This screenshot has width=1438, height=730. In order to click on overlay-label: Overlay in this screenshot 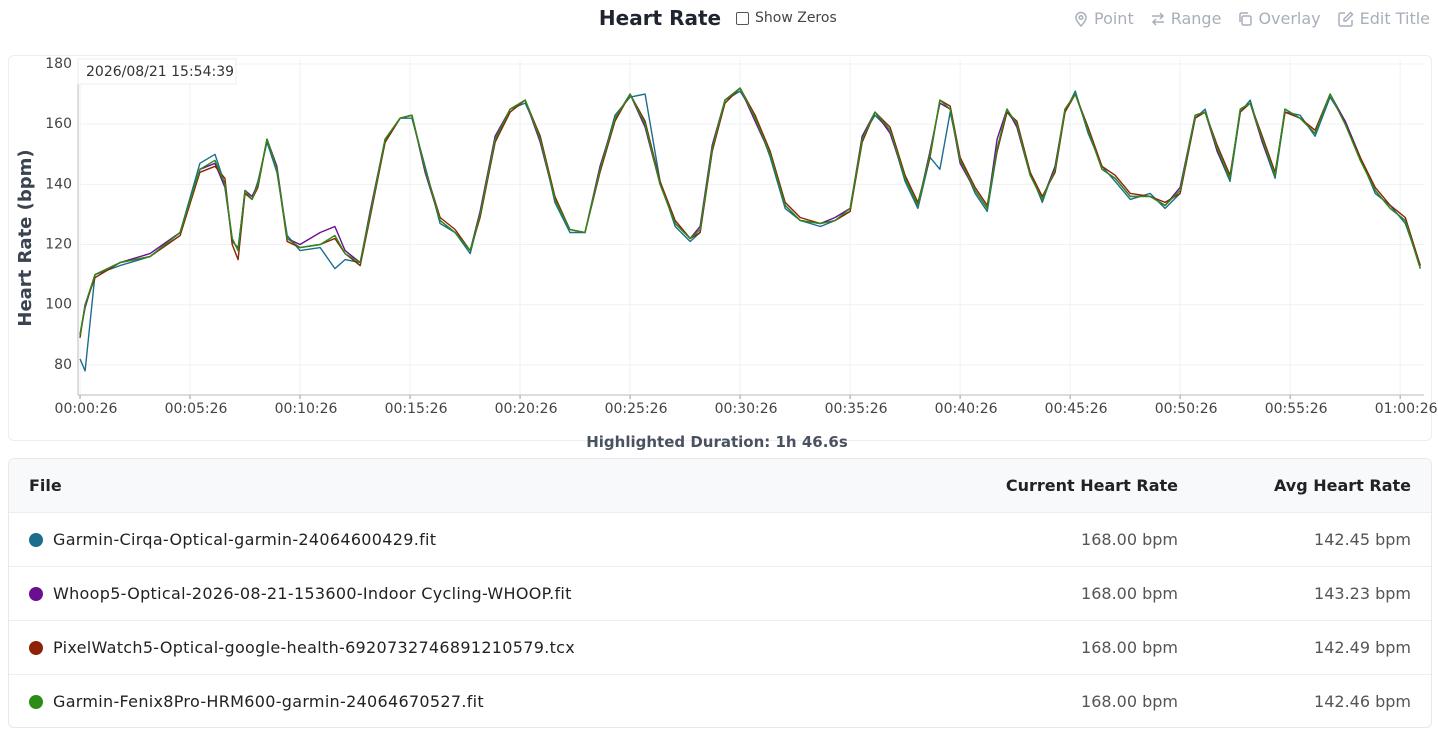, I will do `click(1289, 18)`.